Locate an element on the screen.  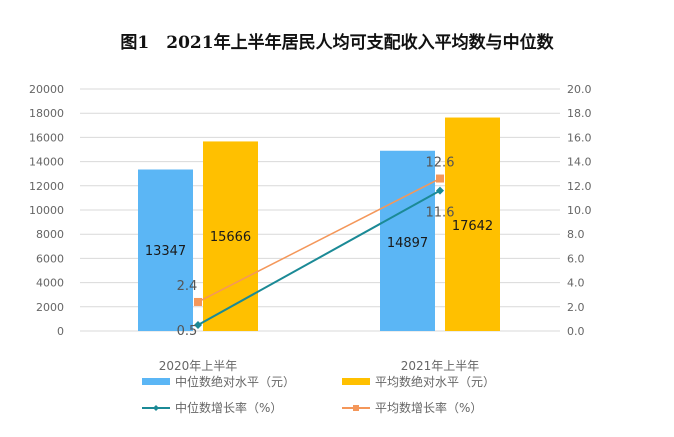
line-data-label: 2.4 is located at coordinates (187, 286).